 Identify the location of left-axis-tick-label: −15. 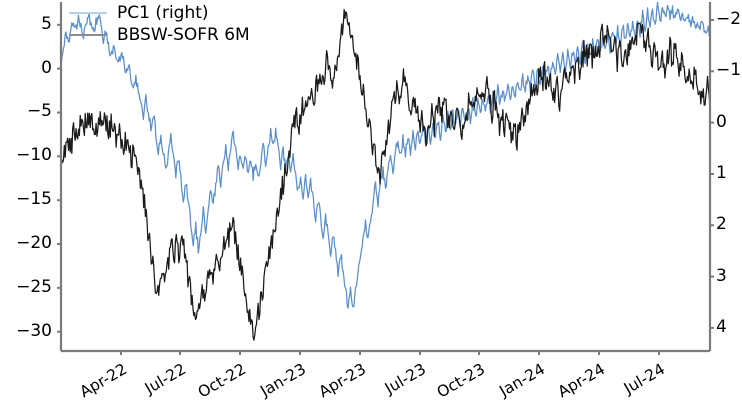
(34, 199).